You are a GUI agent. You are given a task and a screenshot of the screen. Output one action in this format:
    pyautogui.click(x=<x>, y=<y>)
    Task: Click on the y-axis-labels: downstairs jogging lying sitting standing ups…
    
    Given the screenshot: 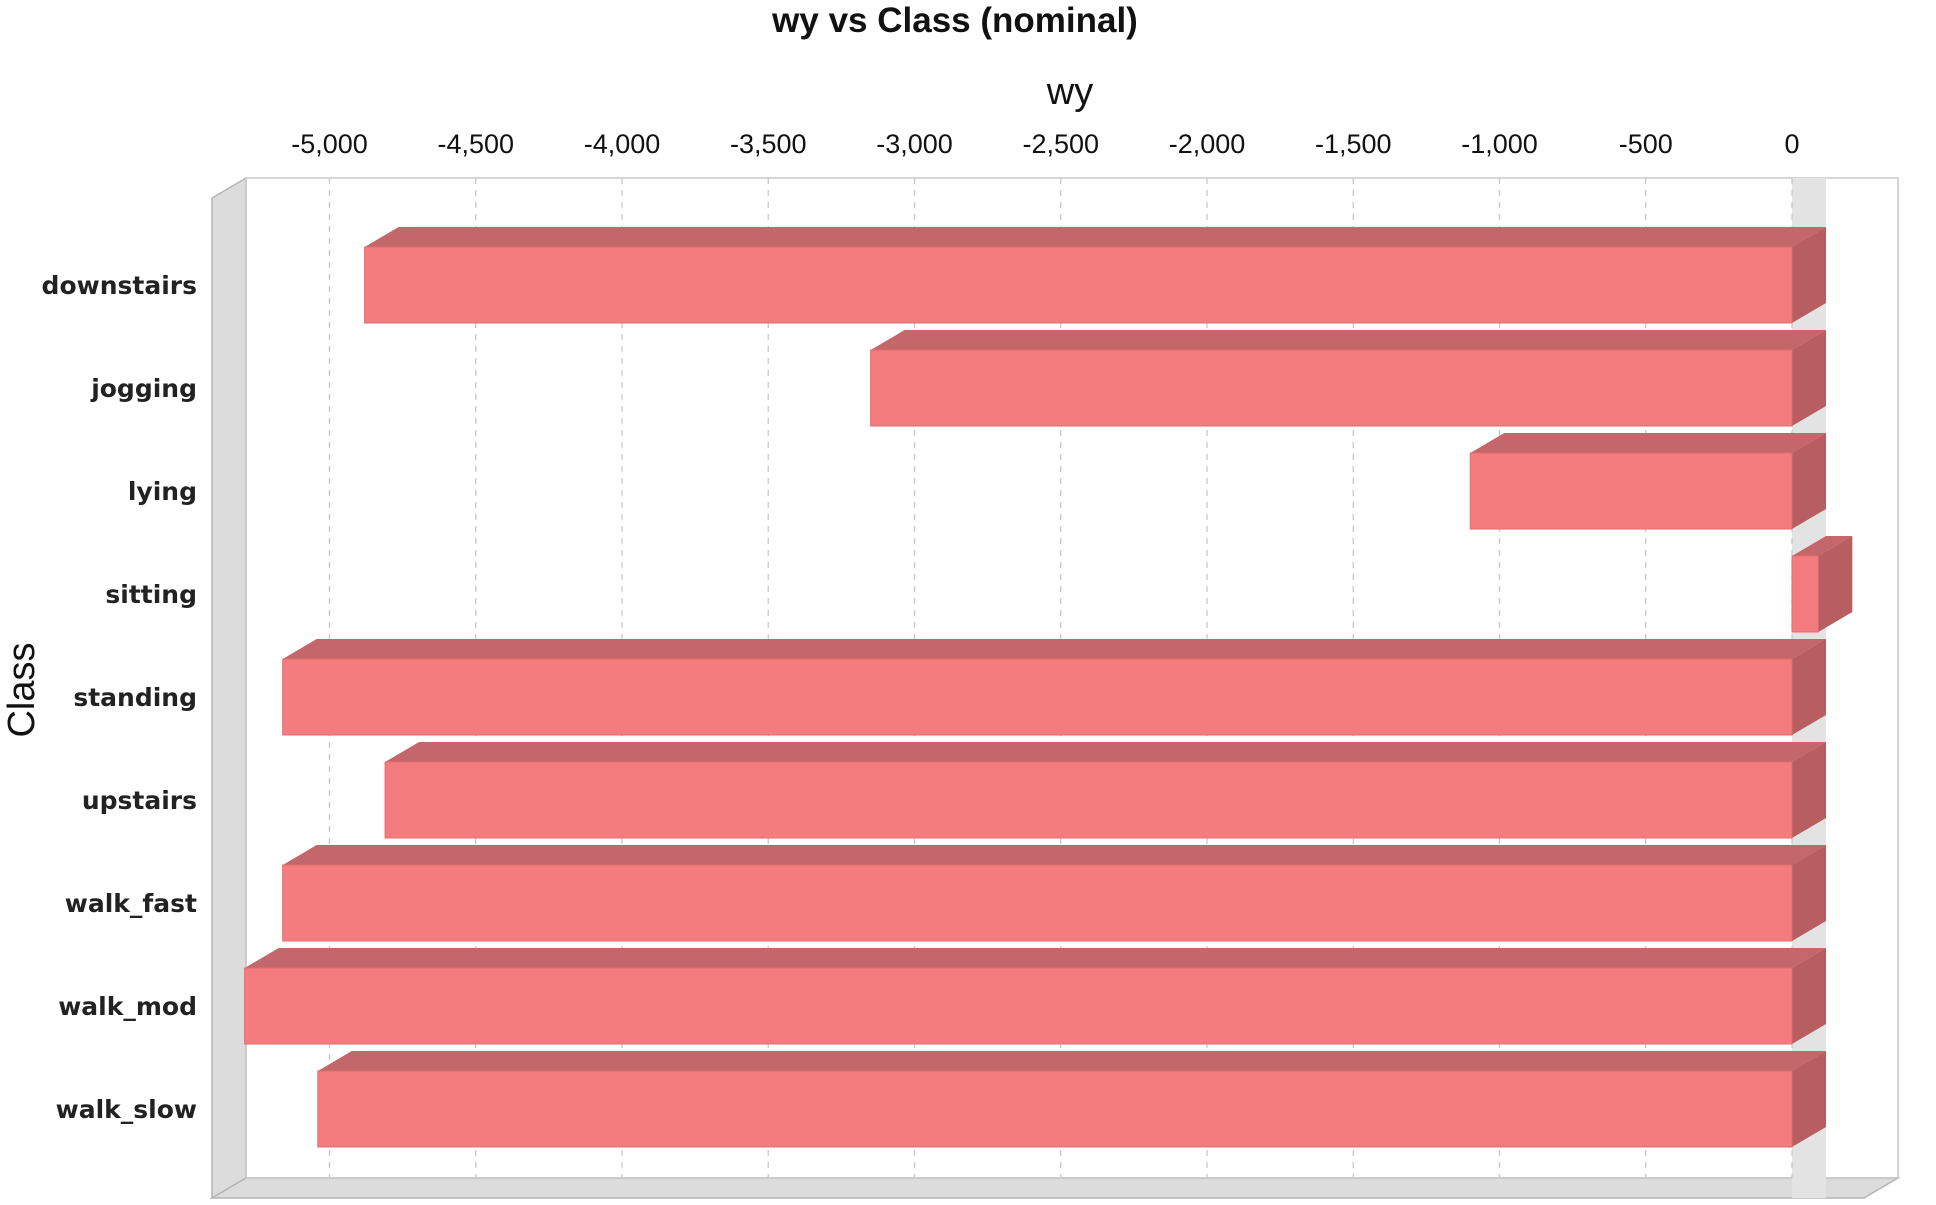 What is the action you would take?
    pyautogui.click(x=119, y=697)
    